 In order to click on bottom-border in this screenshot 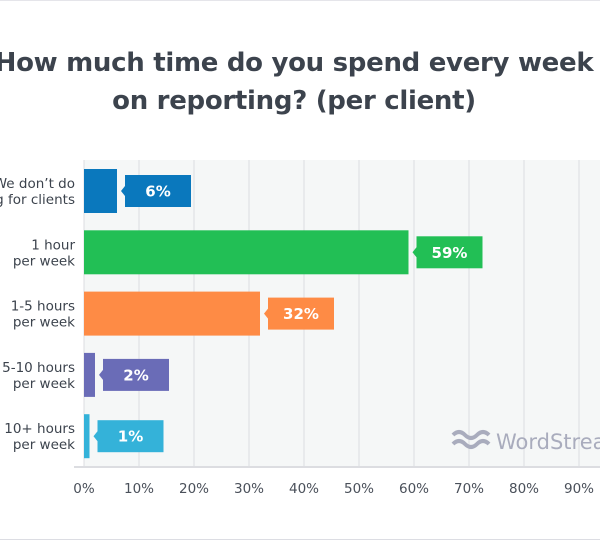, I will do `click(300, 539)`.